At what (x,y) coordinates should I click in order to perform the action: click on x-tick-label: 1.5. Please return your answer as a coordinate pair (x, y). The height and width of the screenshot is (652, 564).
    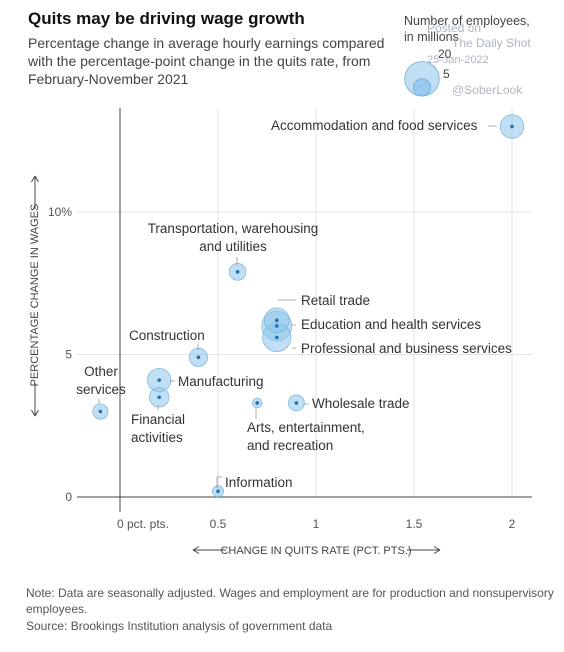
    Looking at the image, I should click on (414, 524).